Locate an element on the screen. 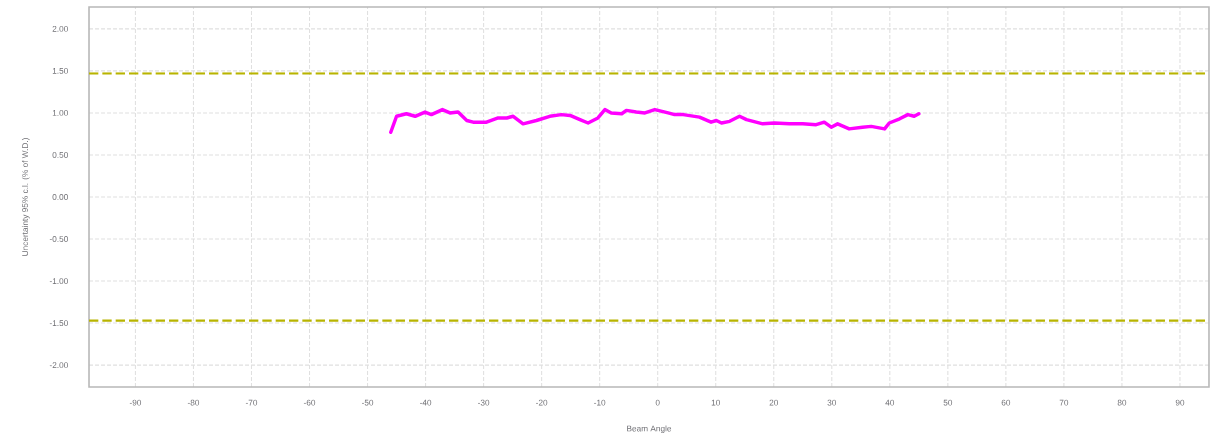 This screenshot has height=441, width=1211. y-axis-title: Uncertainty 95% c.l. (% of W.D.) is located at coordinates (25, 197).